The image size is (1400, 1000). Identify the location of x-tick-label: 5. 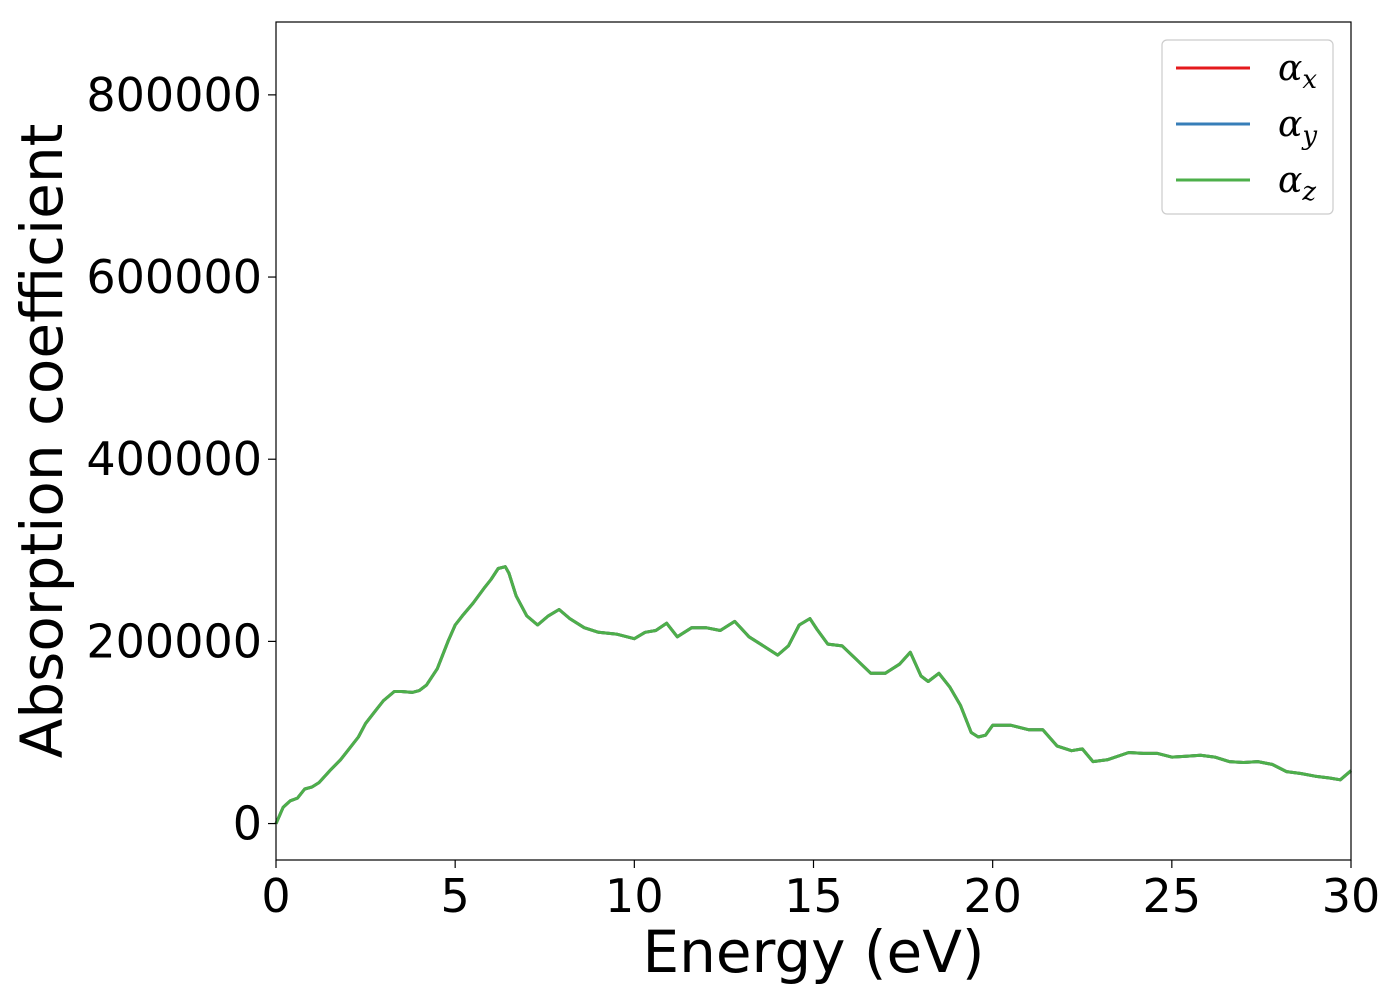
(455, 896).